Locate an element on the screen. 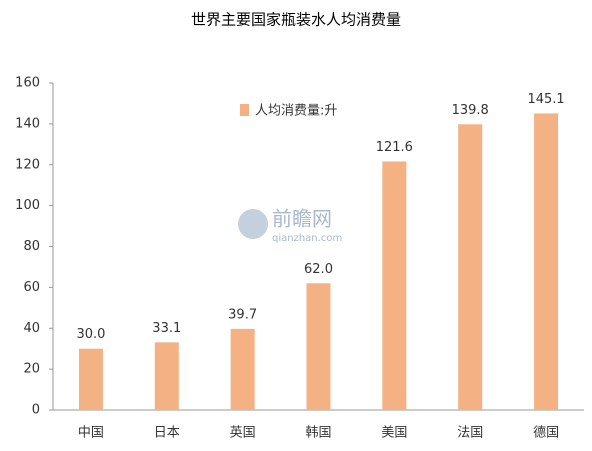 The height and width of the screenshot is (451, 592). value-label: 39.7 is located at coordinates (242, 314).